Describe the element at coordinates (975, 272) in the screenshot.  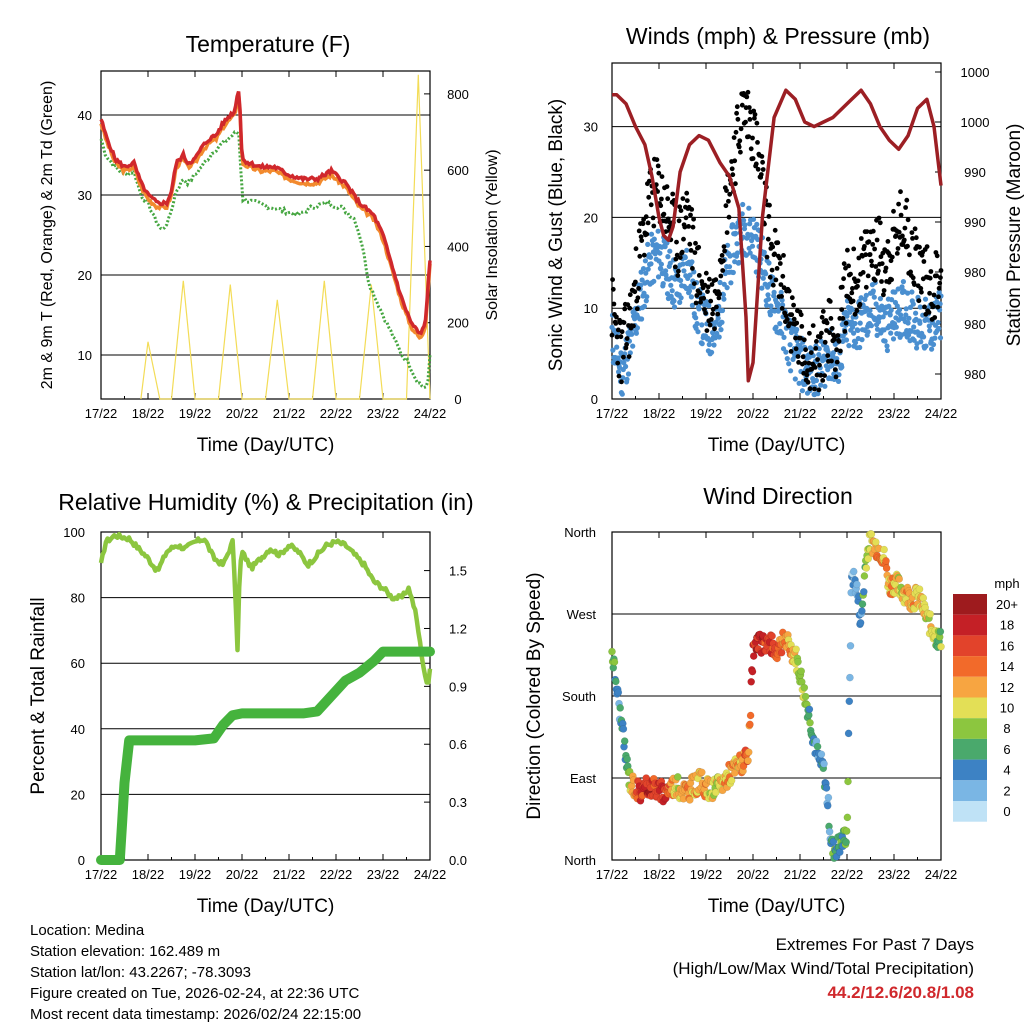
I see `wind-y2tick-label: 980` at that location.